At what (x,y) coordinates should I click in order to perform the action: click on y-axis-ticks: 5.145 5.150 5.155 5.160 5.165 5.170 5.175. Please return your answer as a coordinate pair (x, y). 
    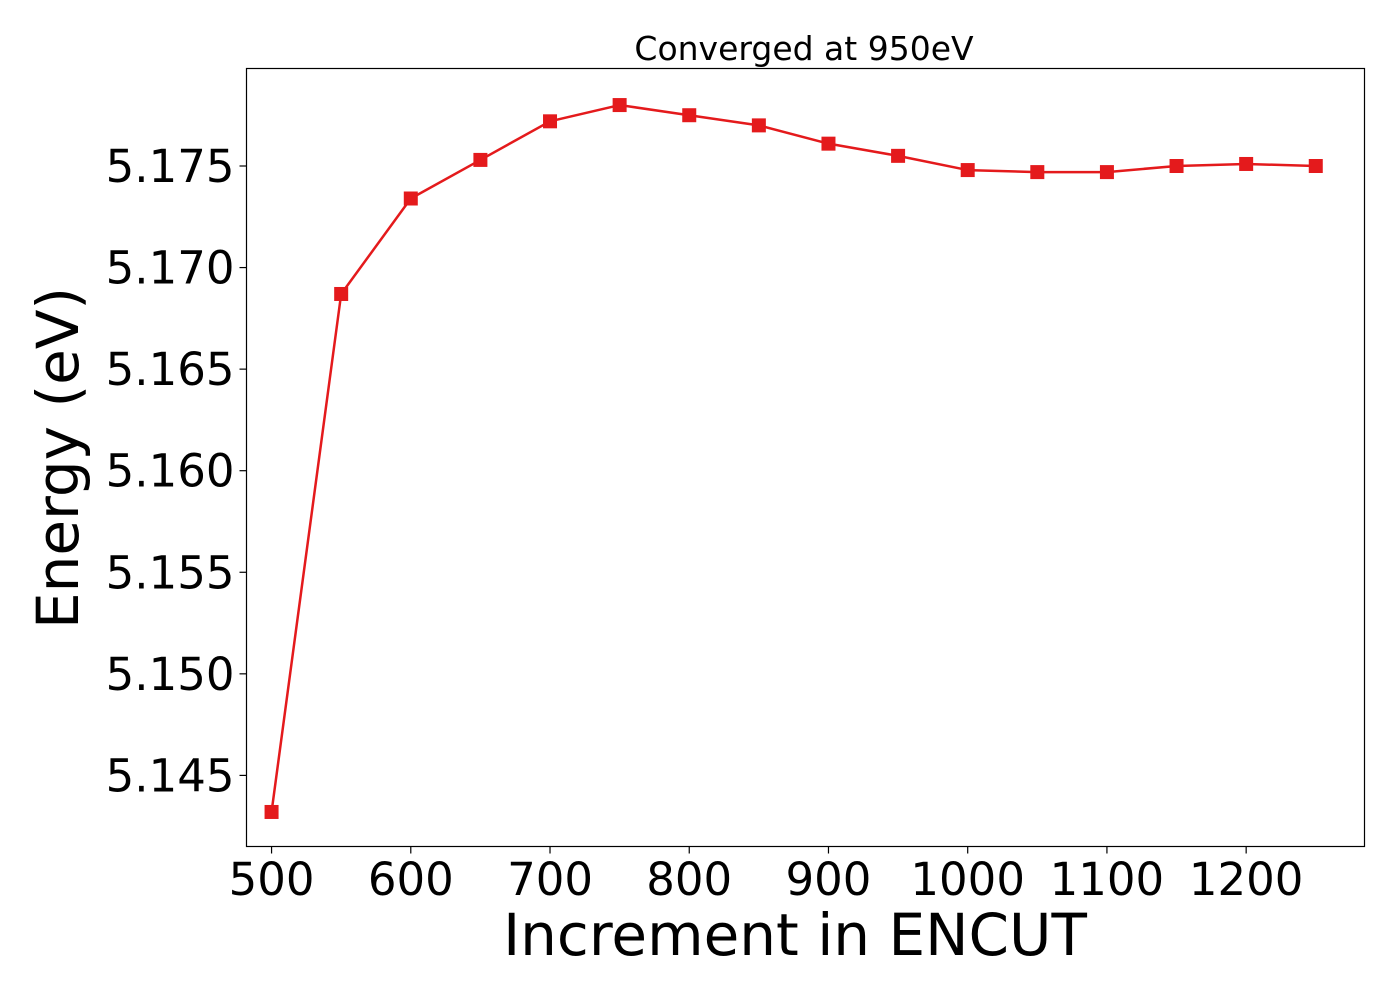
    Looking at the image, I should click on (176, 471).